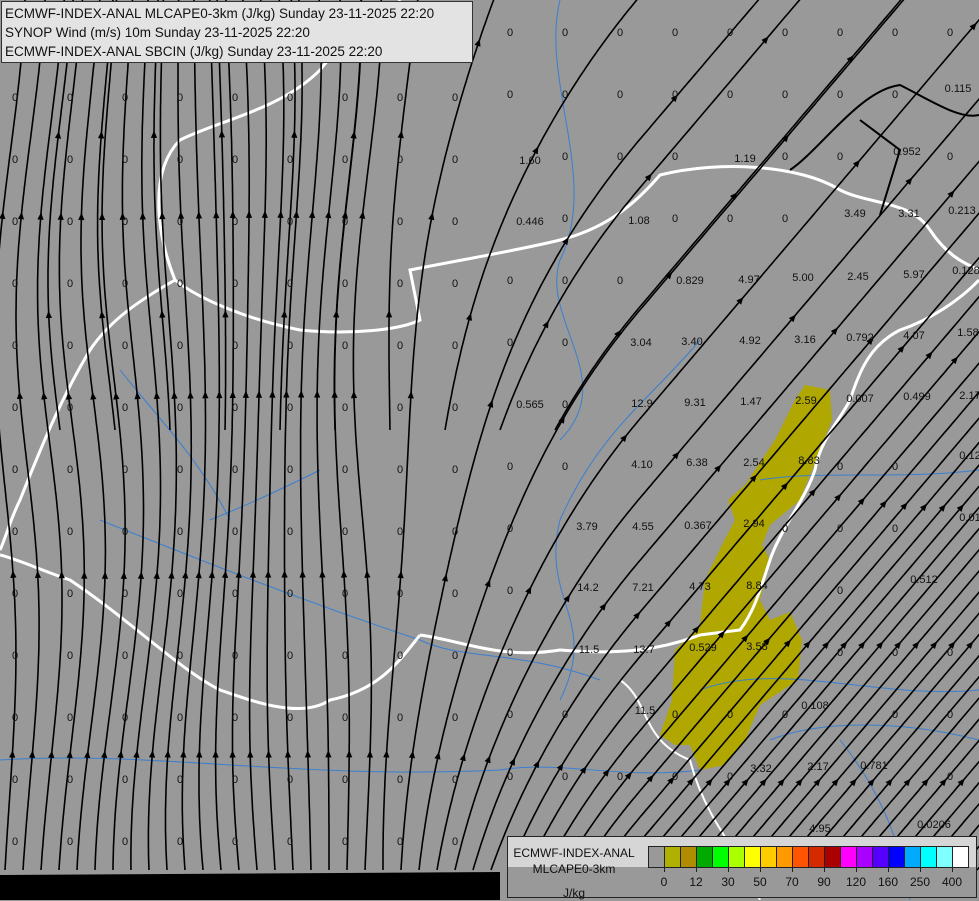 The height and width of the screenshot is (901, 979). I want to click on station-value: 3.31, so click(908, 214).